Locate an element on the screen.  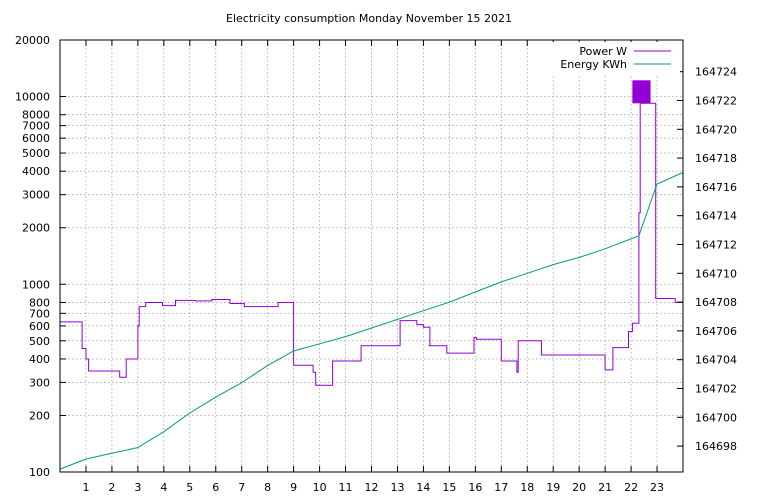
power-band is located at coordinates (641, 92).